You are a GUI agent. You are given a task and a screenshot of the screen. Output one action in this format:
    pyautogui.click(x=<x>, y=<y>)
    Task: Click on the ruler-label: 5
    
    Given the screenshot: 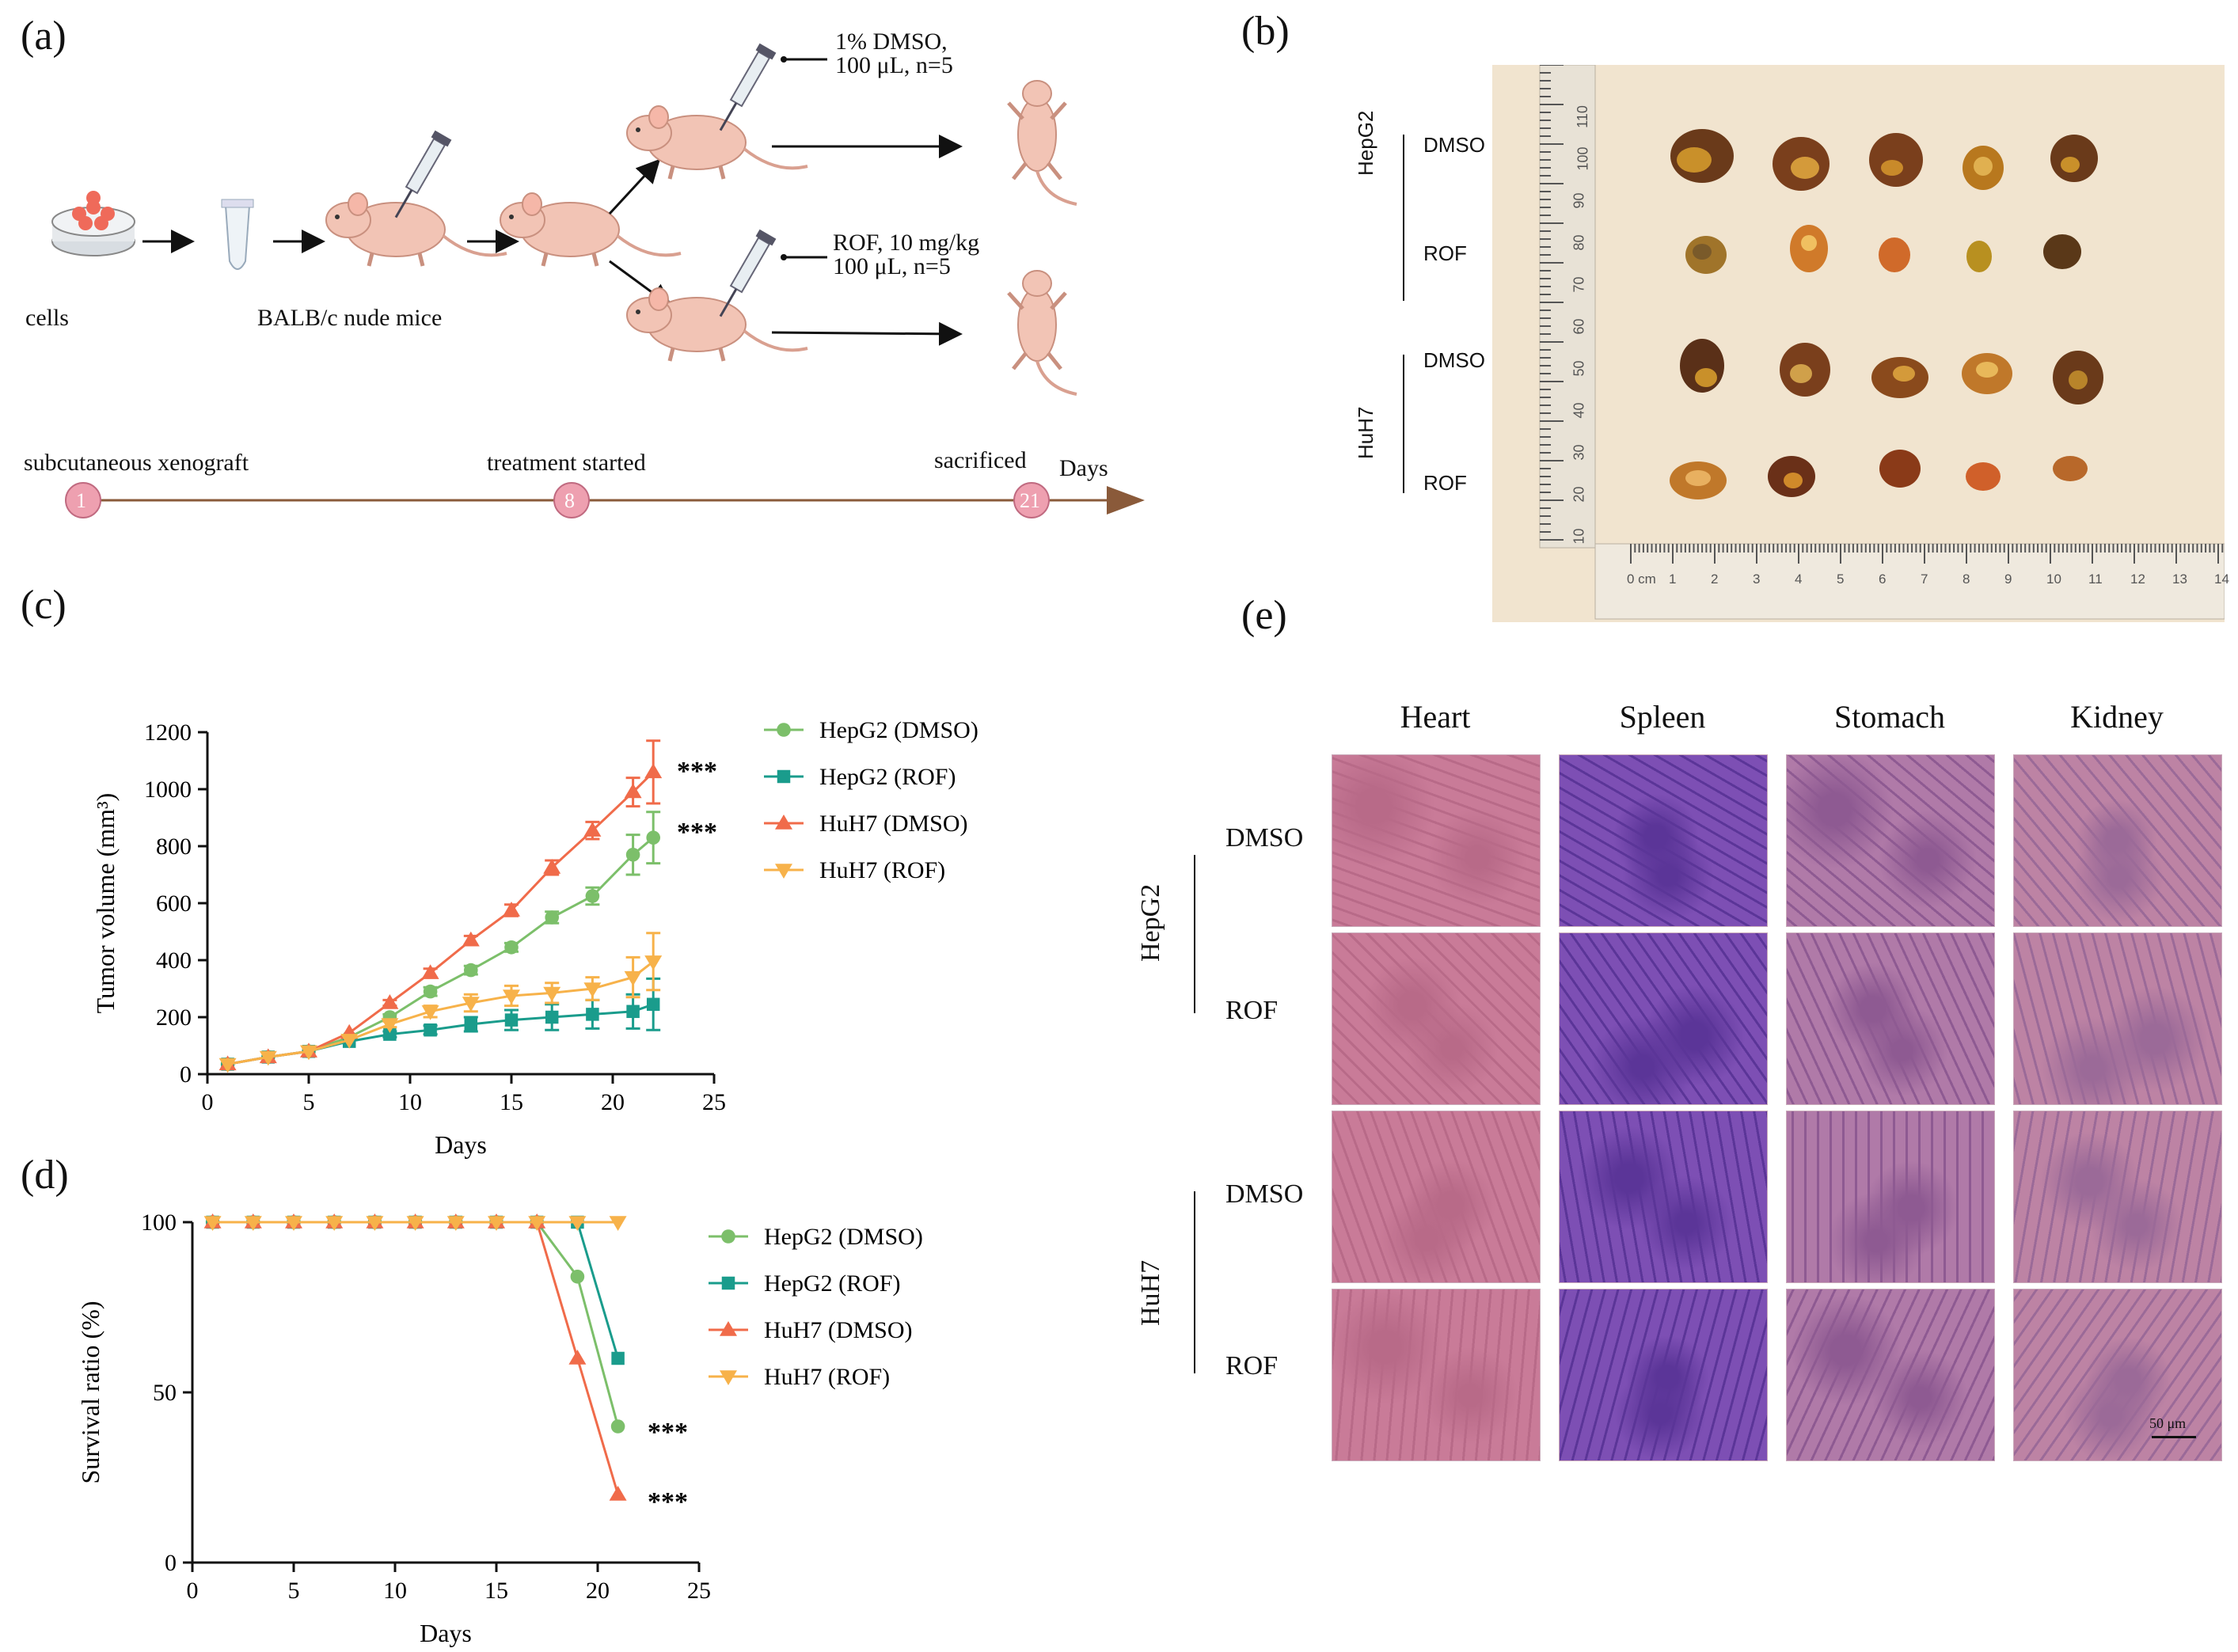 What is the action you would take?
    pyautogui.click(x=1841, y=579)
    